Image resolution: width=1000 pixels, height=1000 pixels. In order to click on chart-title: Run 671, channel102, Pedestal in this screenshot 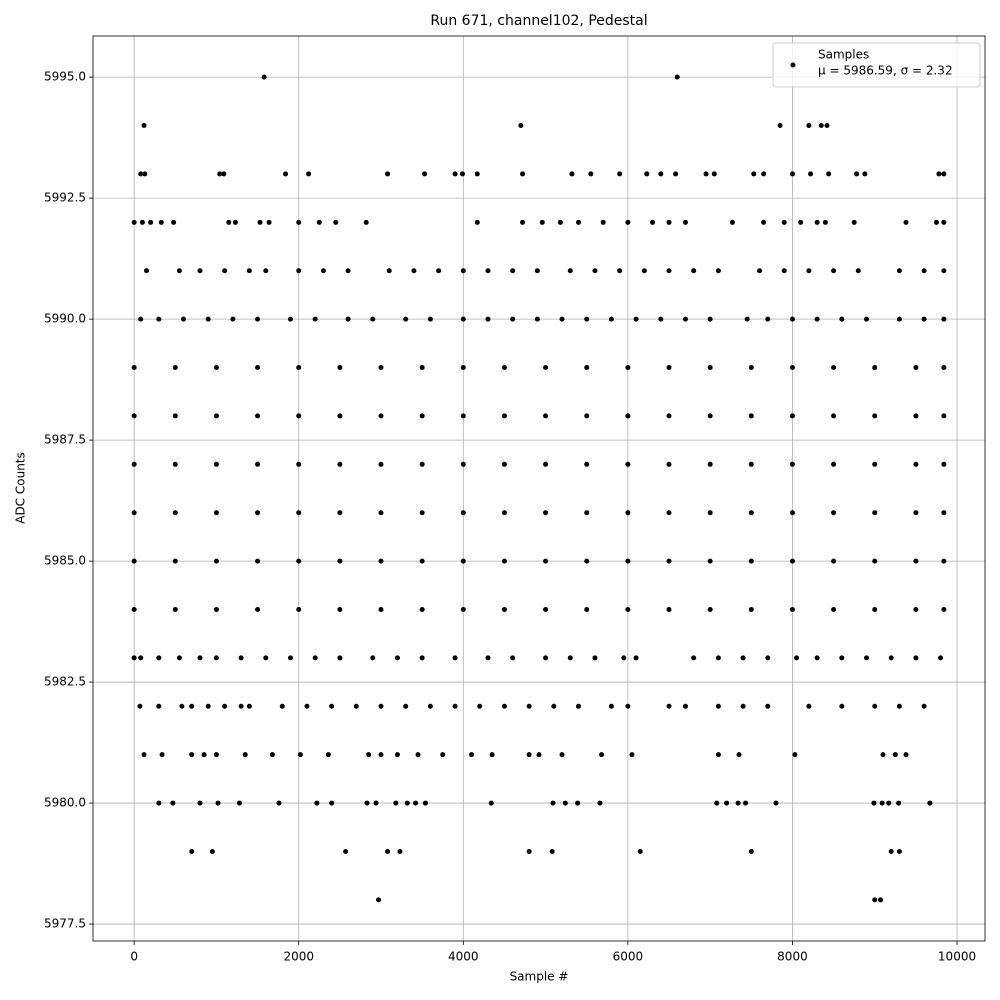, I will do `click(538, 21)`.